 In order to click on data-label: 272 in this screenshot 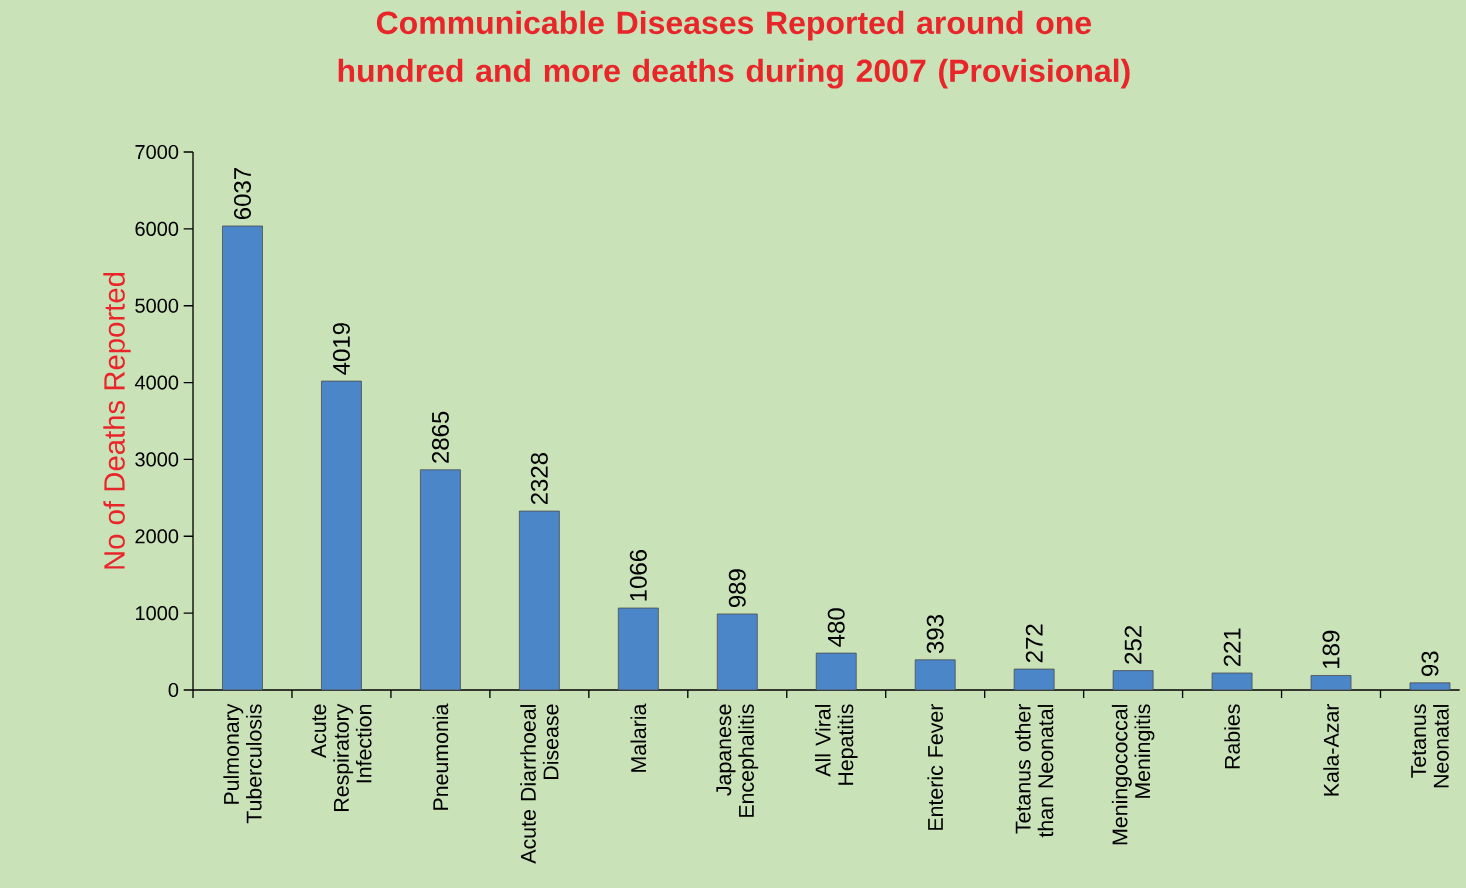, I will do `click(1034, 643)`.